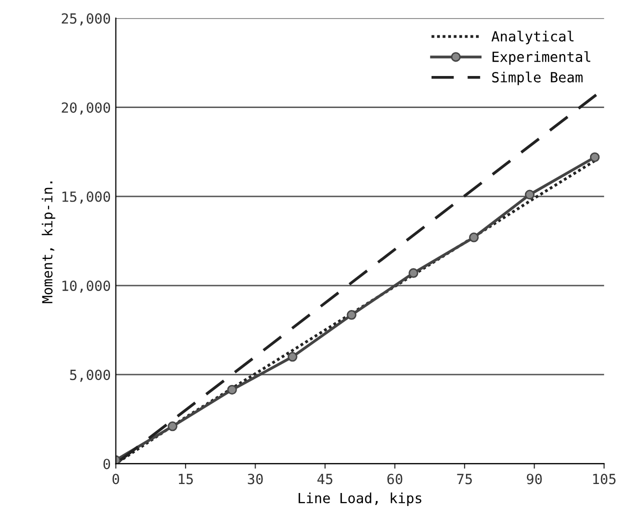 Image resolution: width=626 pixels, height=521 pixels. What do you see at coordinates (324, 479) in the screenshot?
I see `x-tick-label: 45` at bounding box center [324, 479].